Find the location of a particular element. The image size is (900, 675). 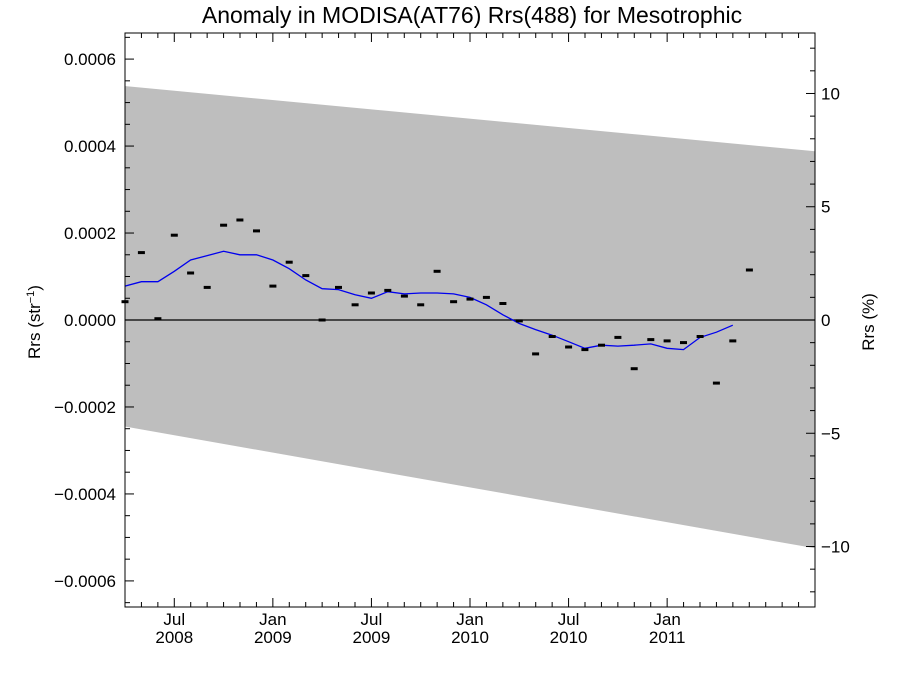

left-tick-label: −0.0004 is located at coordinates (85, 494).